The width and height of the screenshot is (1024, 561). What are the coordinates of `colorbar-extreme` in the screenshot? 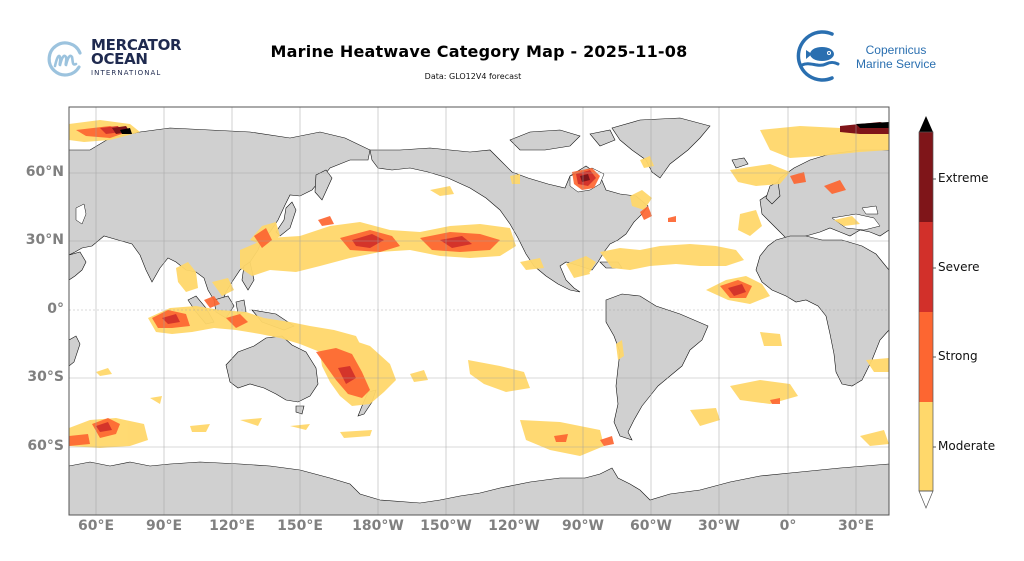 It's located at (926, 177).